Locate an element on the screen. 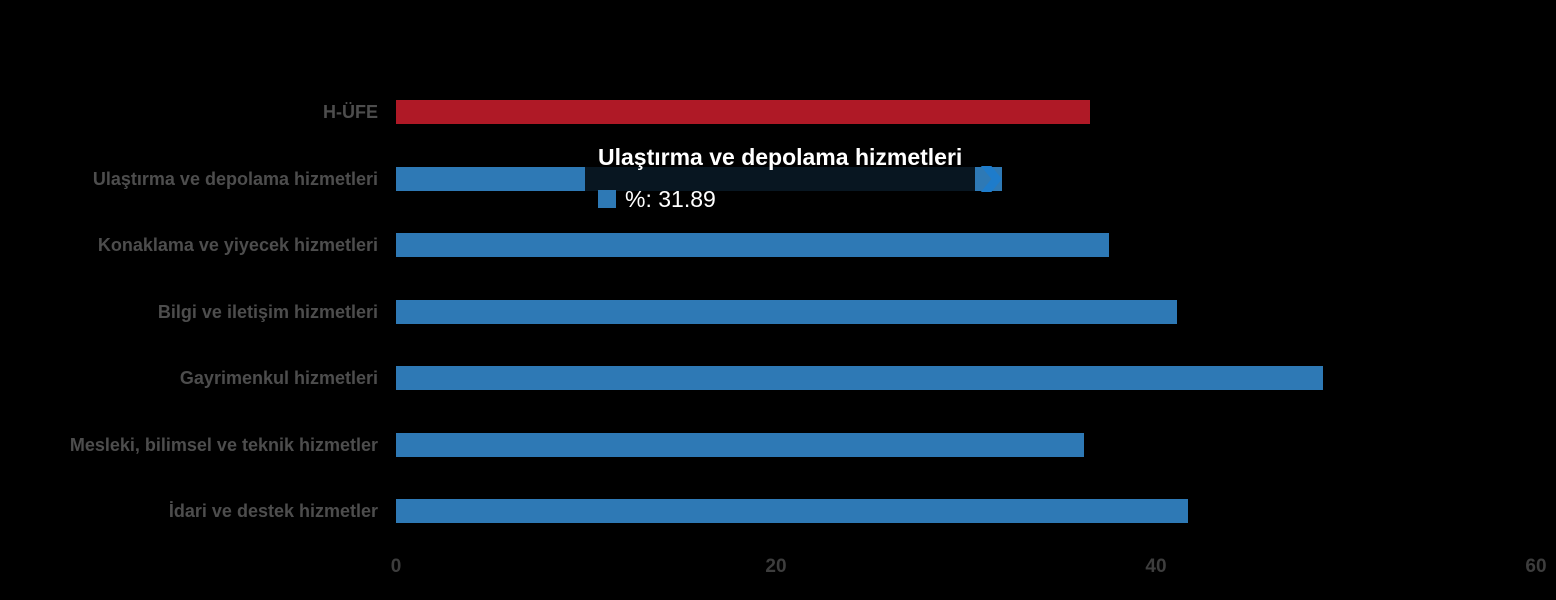  category-label: Bilgi ve iletişim hizmetleri is located at coordinates (267, 312).